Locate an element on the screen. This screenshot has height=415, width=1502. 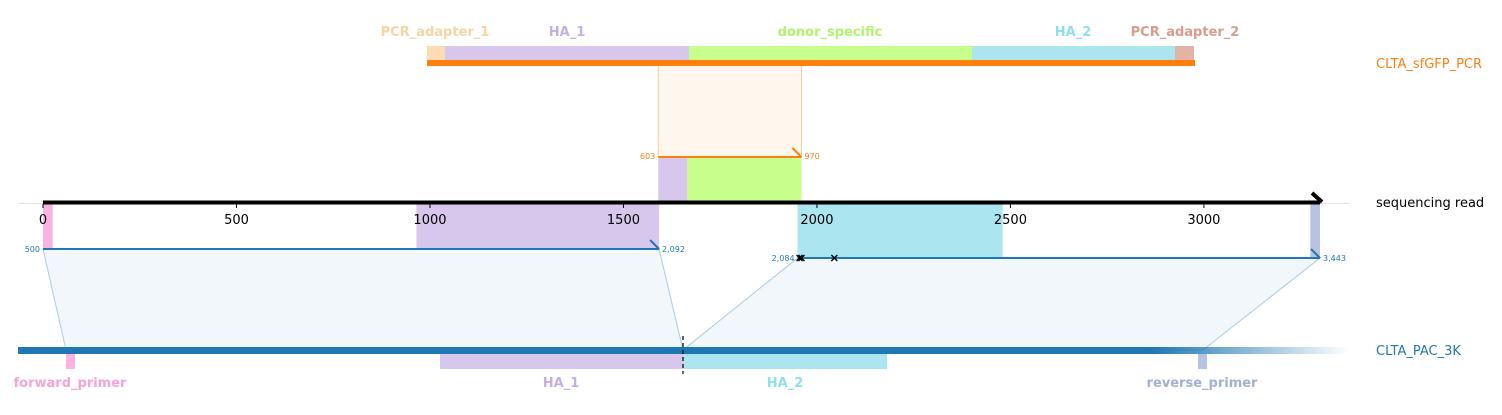
top-reference-bar is located at coordinates (811, 63).